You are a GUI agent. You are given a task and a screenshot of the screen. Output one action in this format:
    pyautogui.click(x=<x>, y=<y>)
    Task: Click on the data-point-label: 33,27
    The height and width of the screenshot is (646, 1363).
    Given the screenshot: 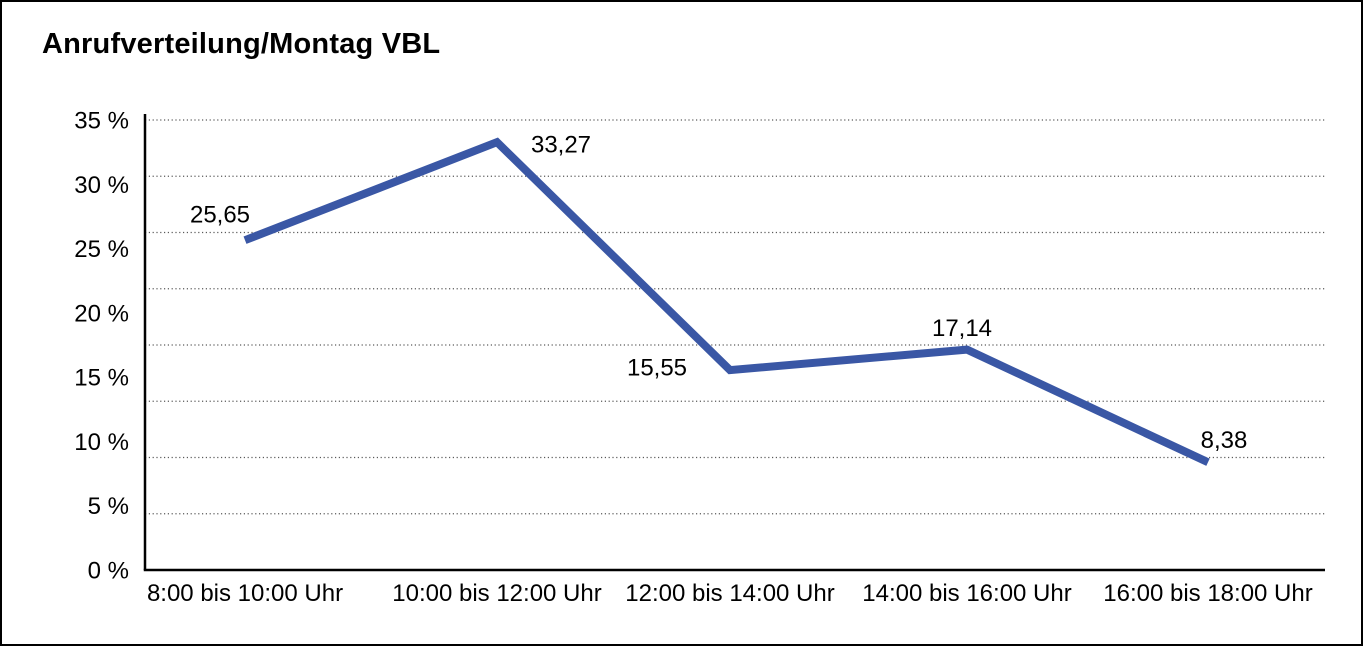 What is the action you would take?
    pyautogui.click(x=561, y=145)
    